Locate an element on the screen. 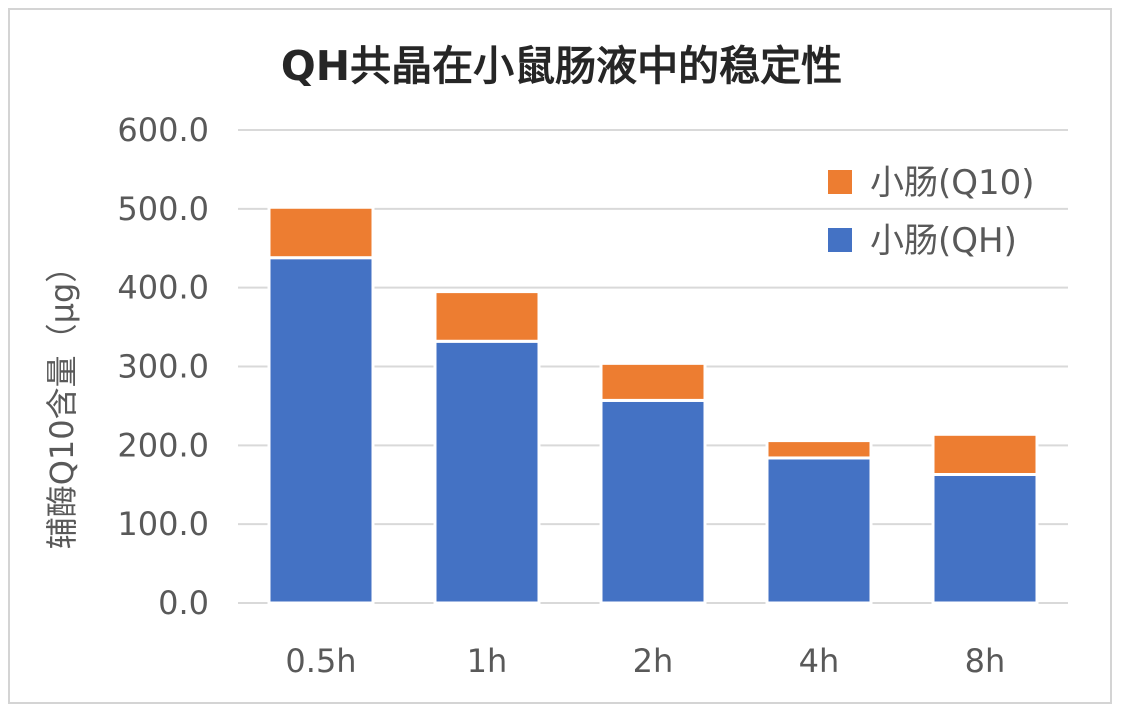  y-tick-label: 400.0 is located at coordinates (163, 288).